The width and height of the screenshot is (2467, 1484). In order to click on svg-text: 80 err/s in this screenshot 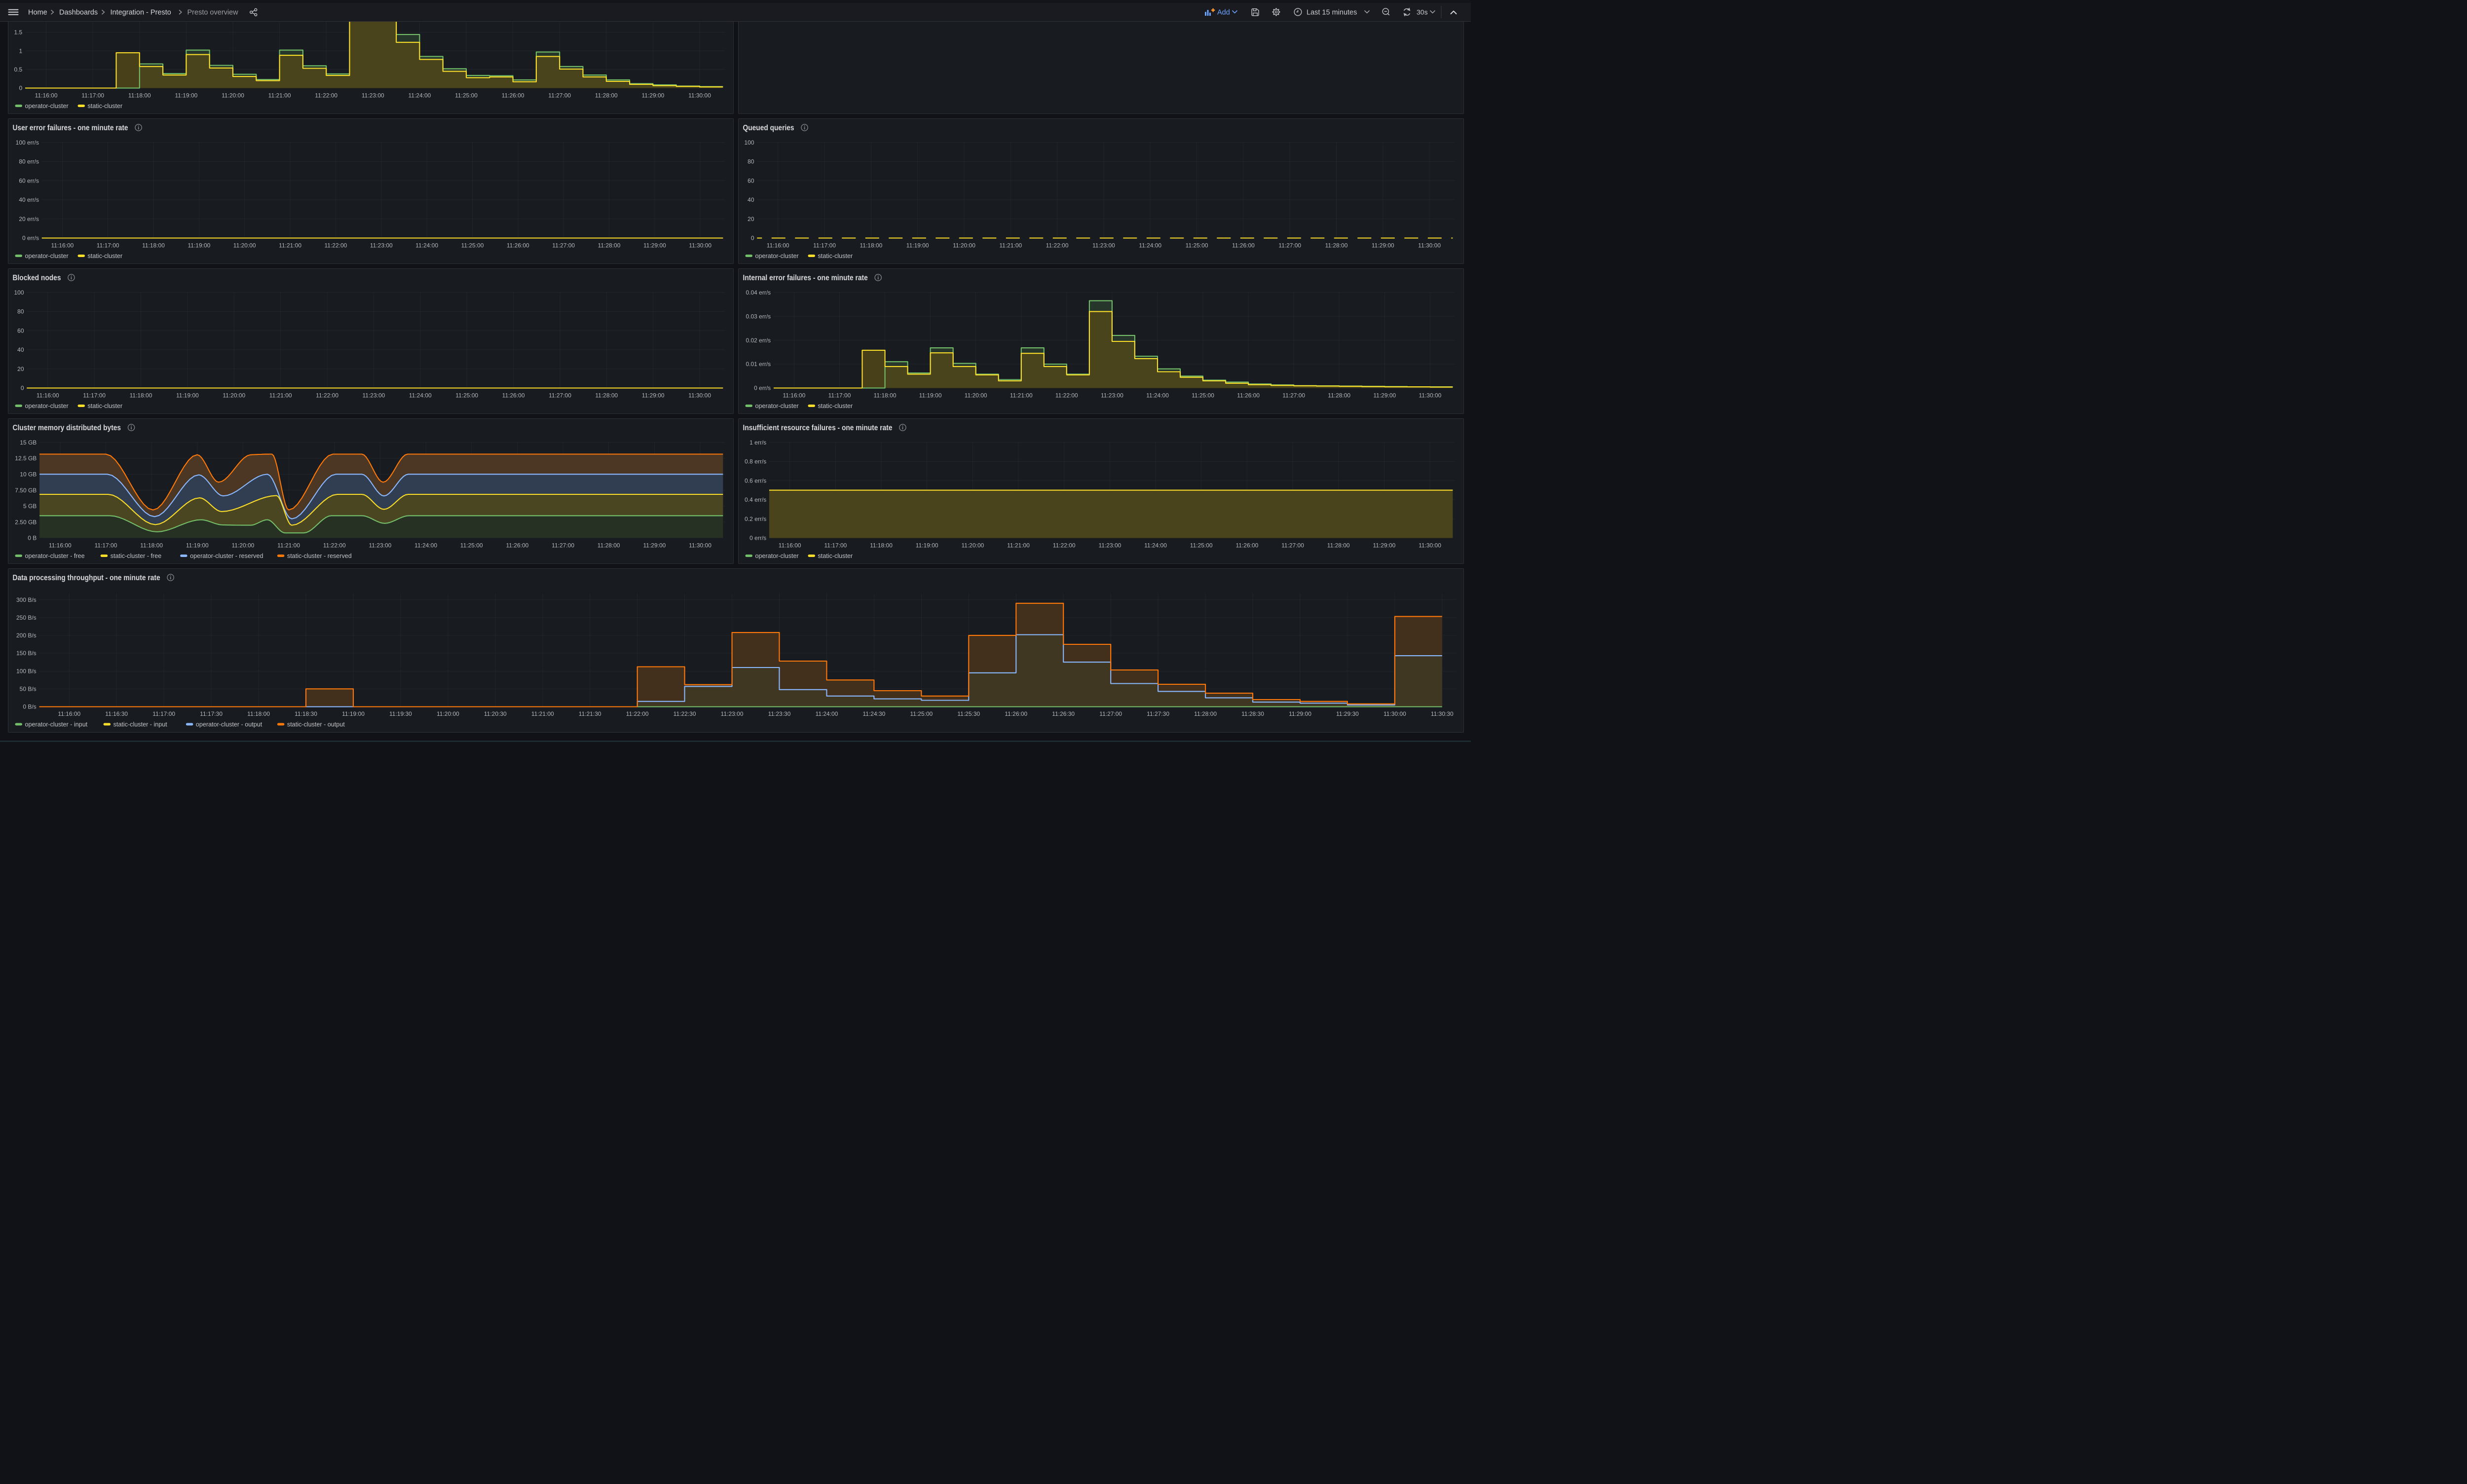, I will do `click(29, 161)`.